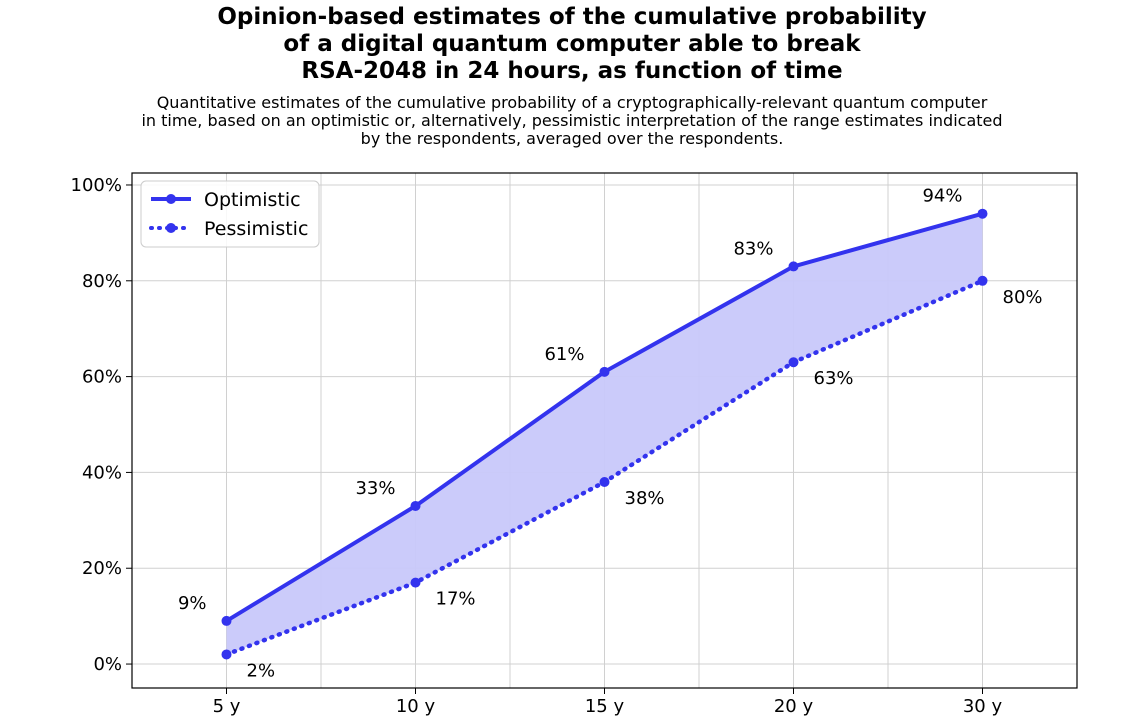  Describe the element at coordinates (834, 378) in the screenshot. I see `data-label-pessimistic: 63%` at that location.